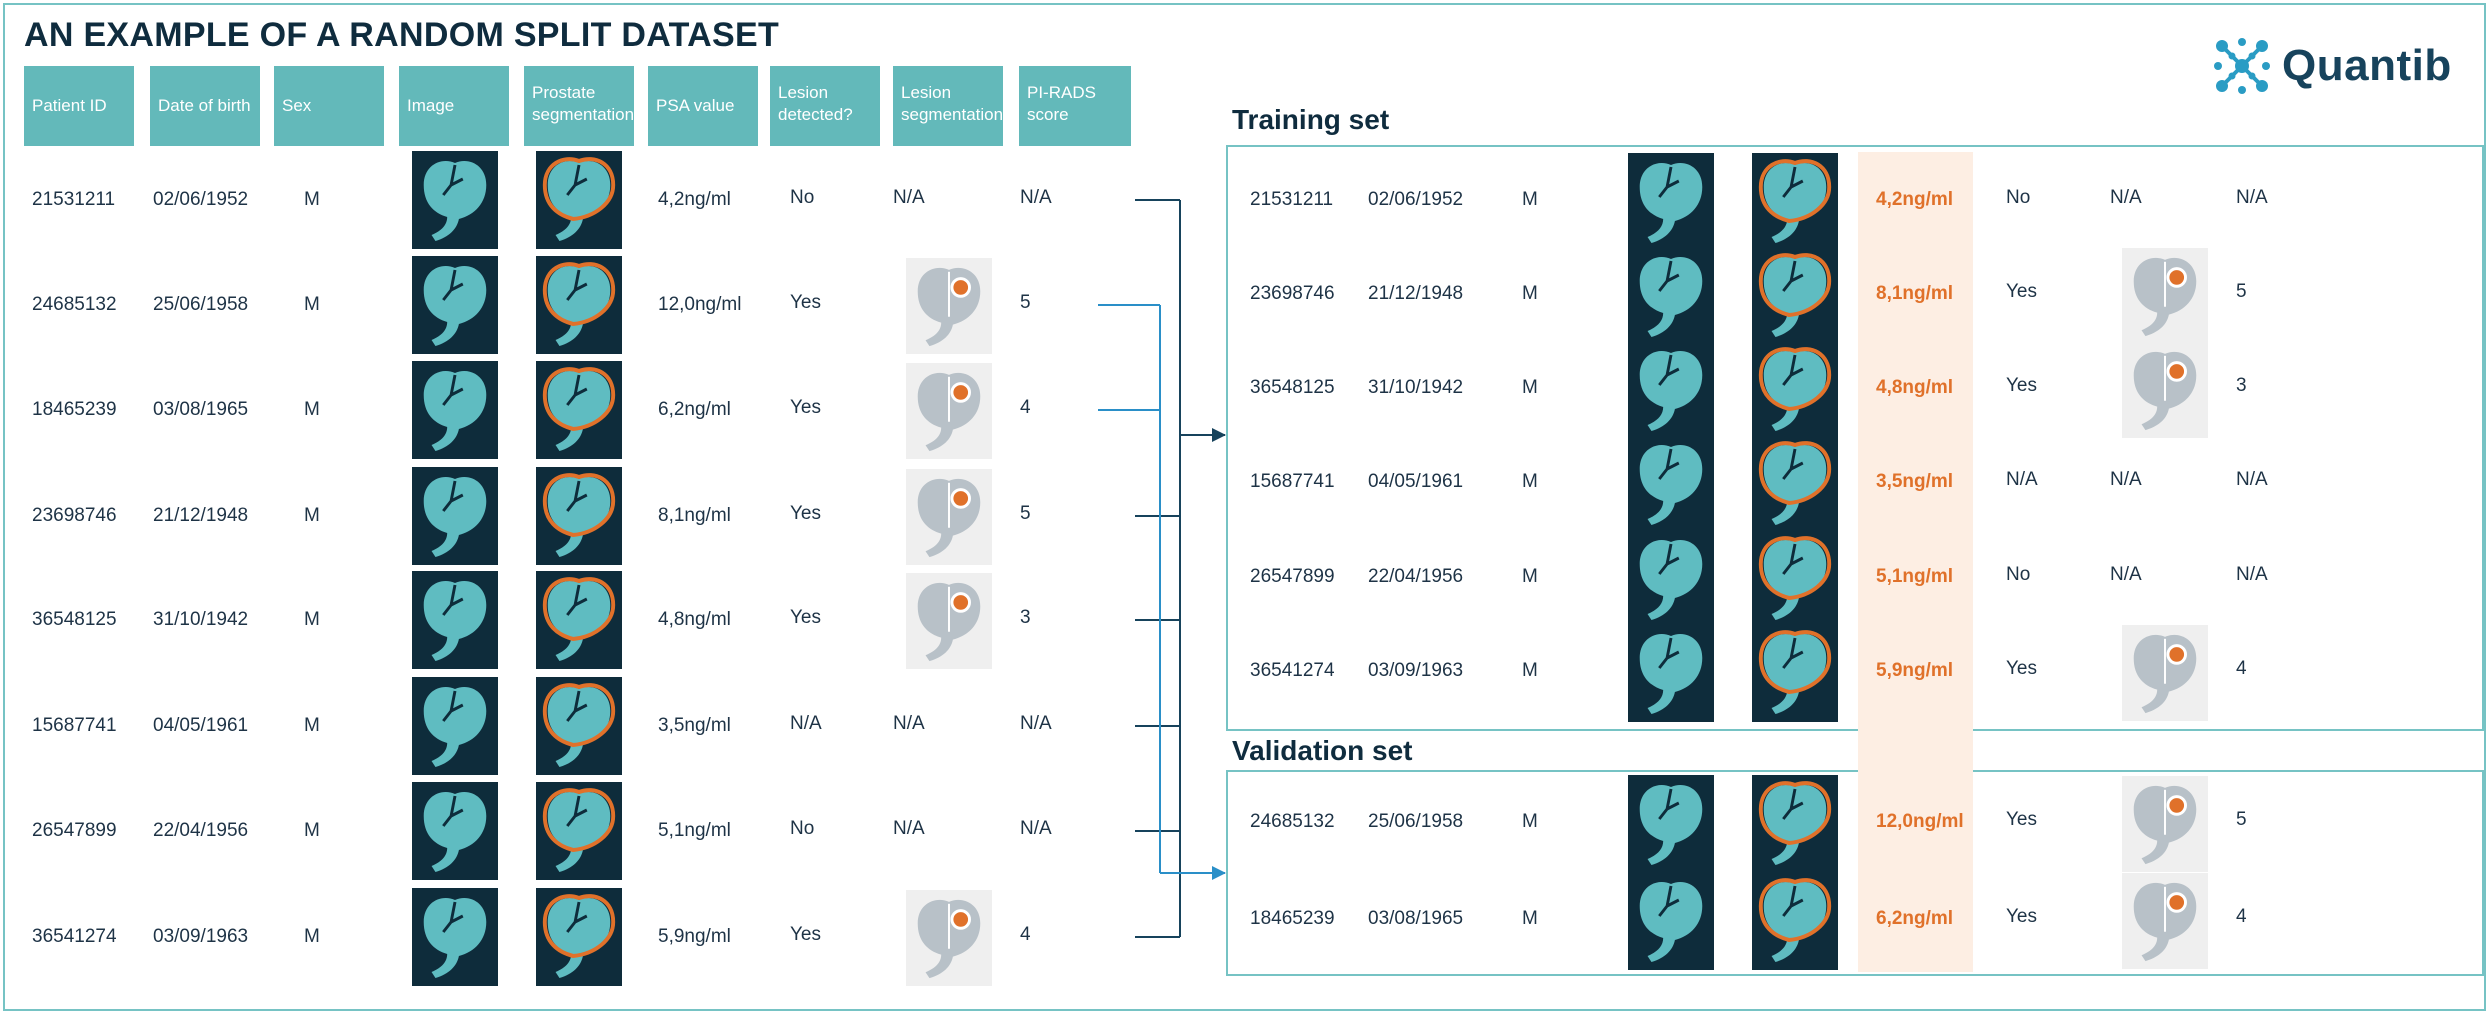 This screenshot has width=2492, height=1017. Describe the element at coordinates (825, 106) in the screenshot. I see `column-header-lesion-detected: Lesion detected?` at that location.